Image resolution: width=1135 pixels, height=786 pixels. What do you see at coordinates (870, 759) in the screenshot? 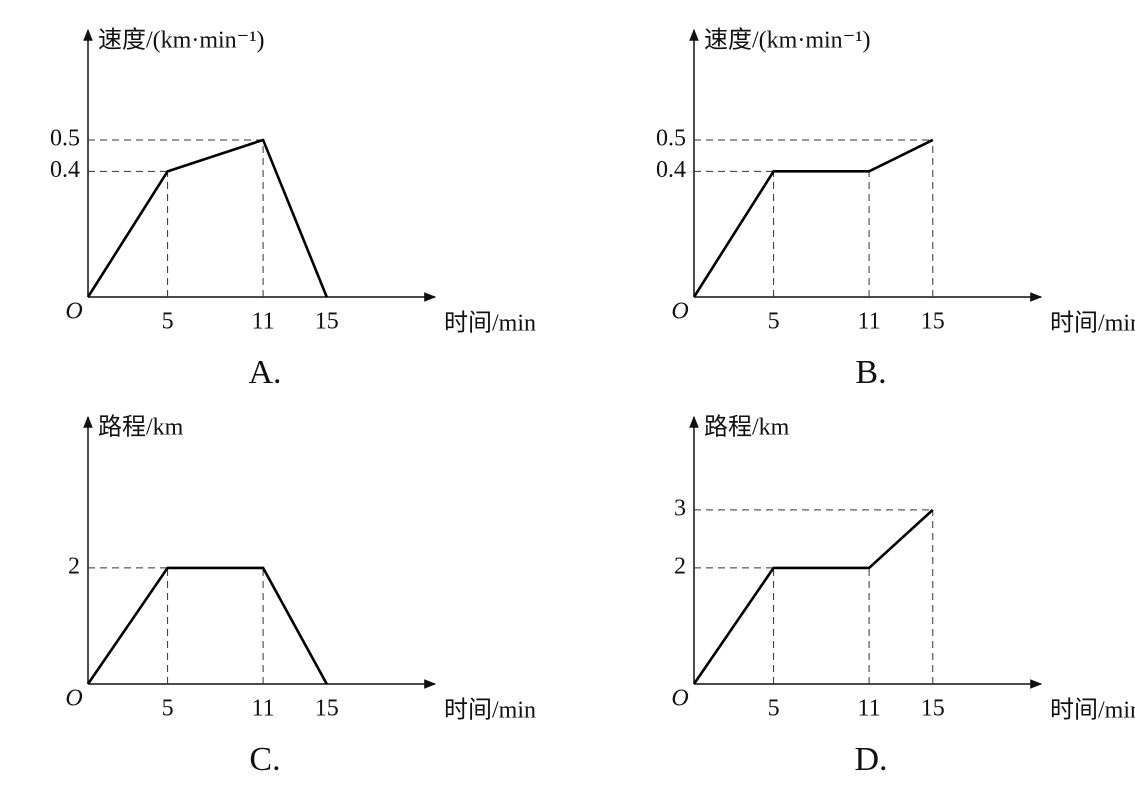
I see `chart-caption: D.` at bounding box center [870, 759].